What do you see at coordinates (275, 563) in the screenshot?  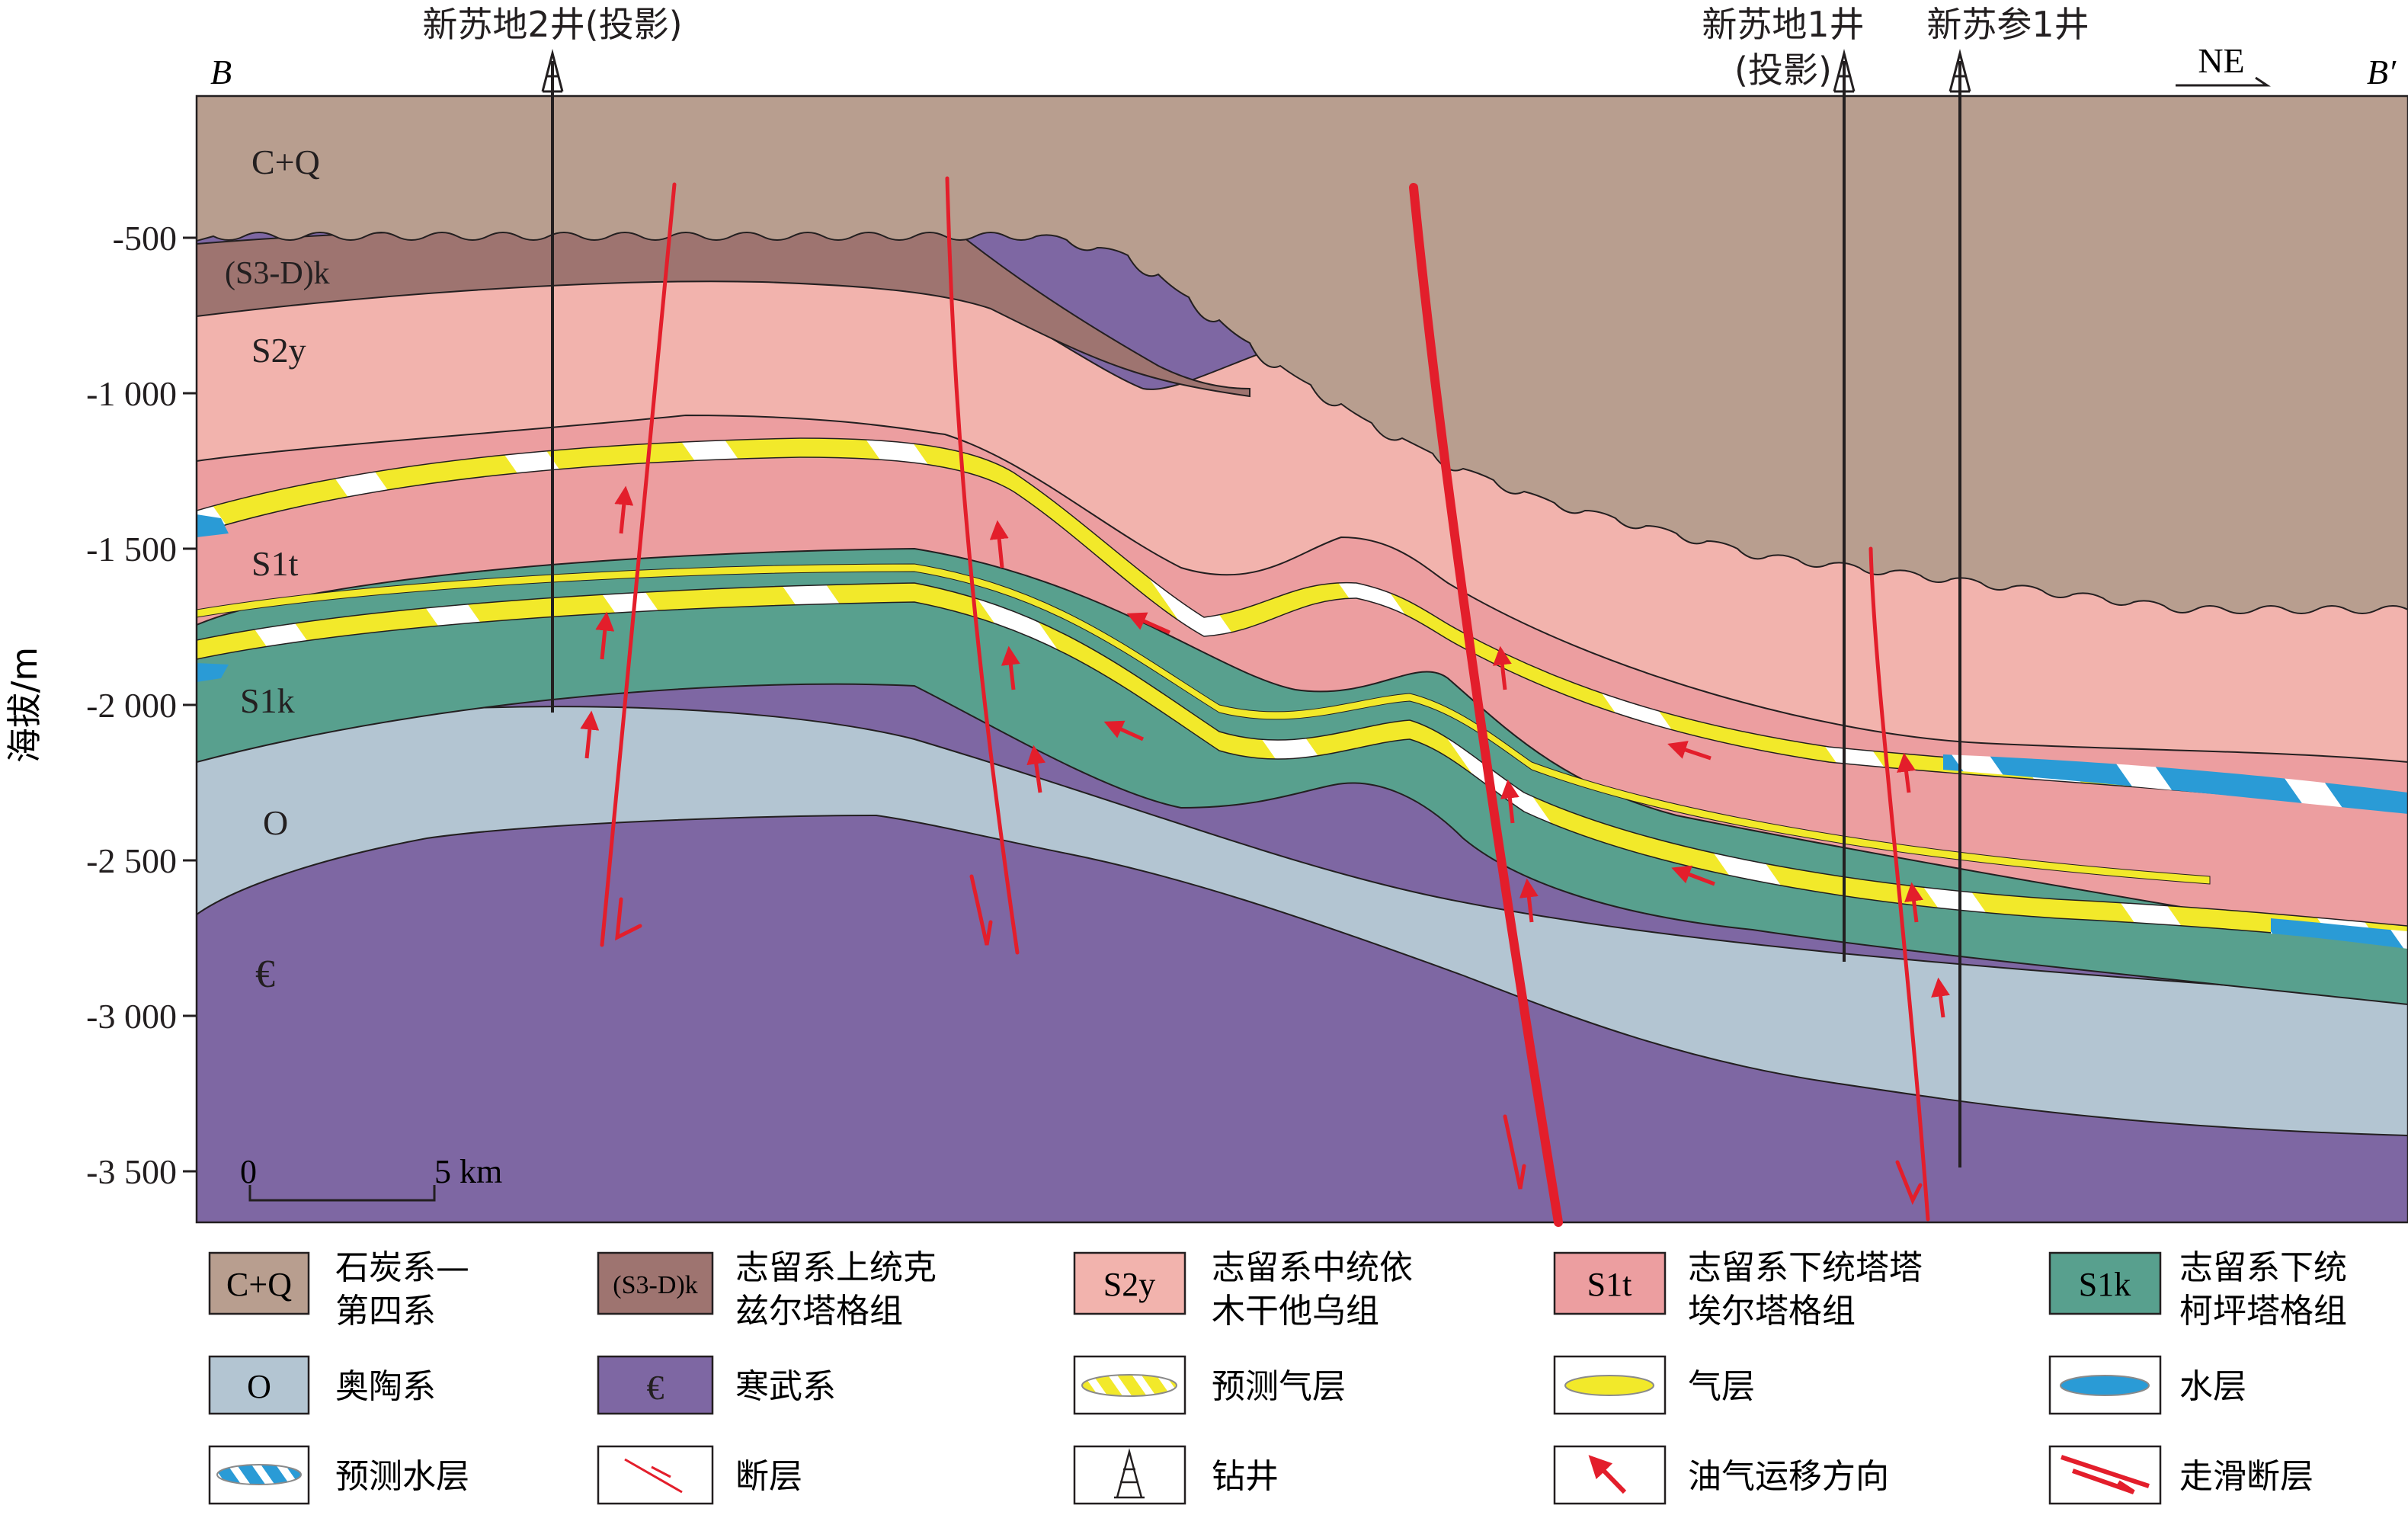 I see `layer-label-s1t: S1t` at bounding box center [275, 563].